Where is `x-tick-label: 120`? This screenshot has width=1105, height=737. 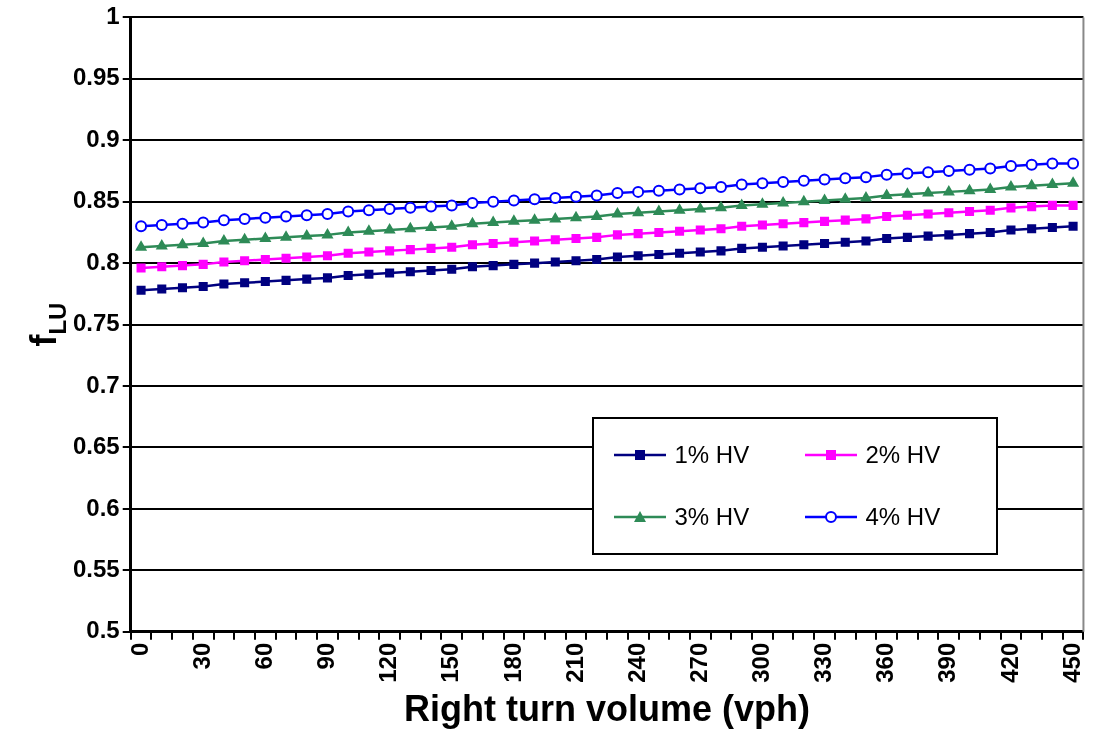
x-tick-label: 120 is located at coordinates (388, 662).